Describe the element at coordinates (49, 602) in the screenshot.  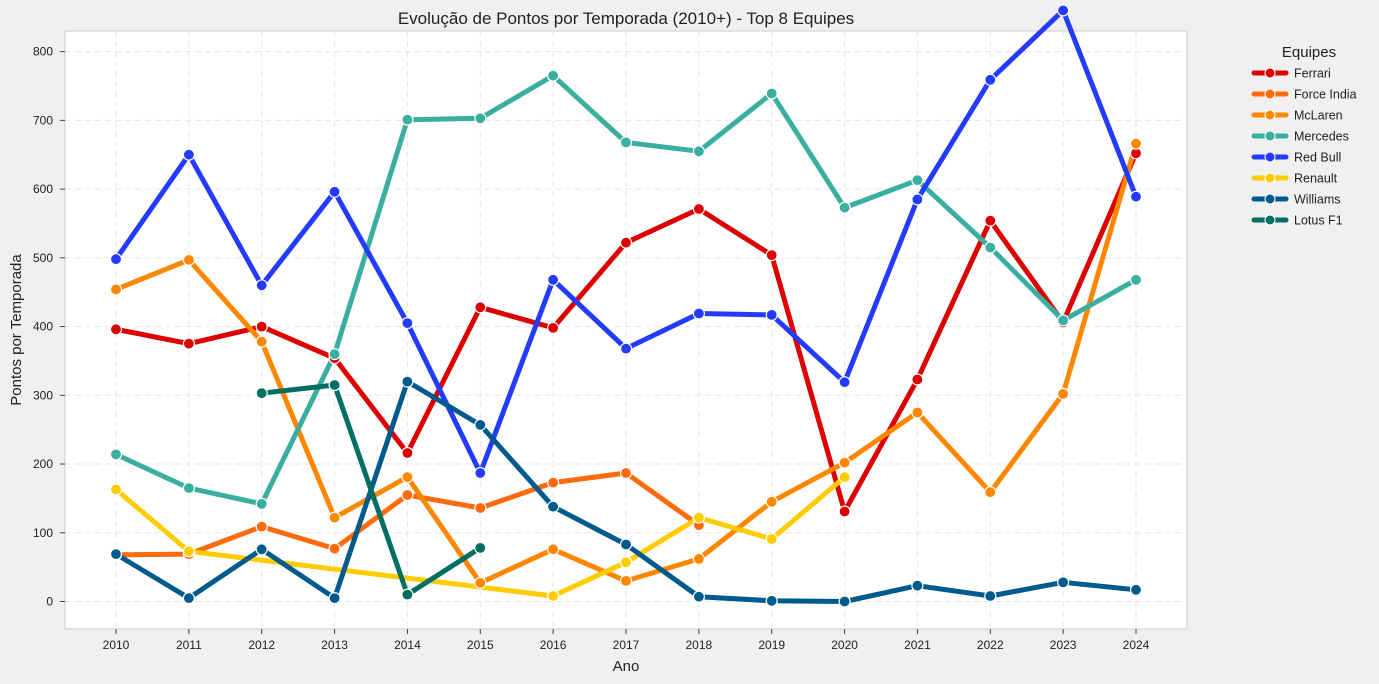
I see `y-tick-label: 0` at that location.